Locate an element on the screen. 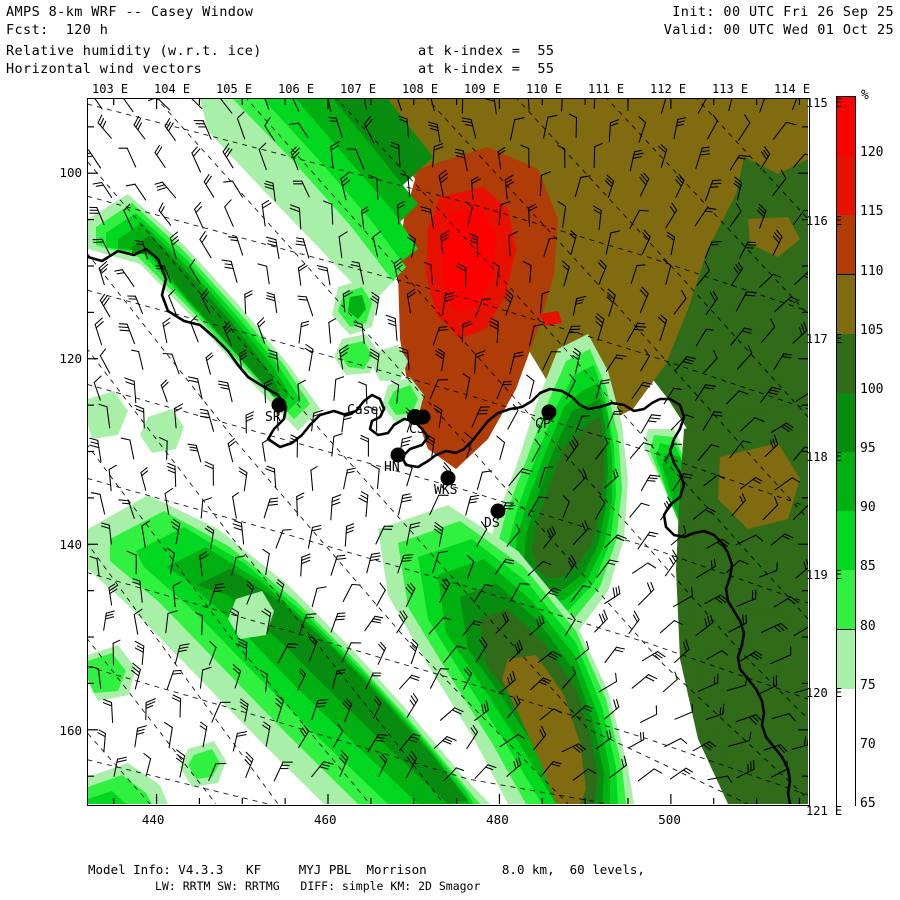  station-label: CP is located at coordinates (543, 424).